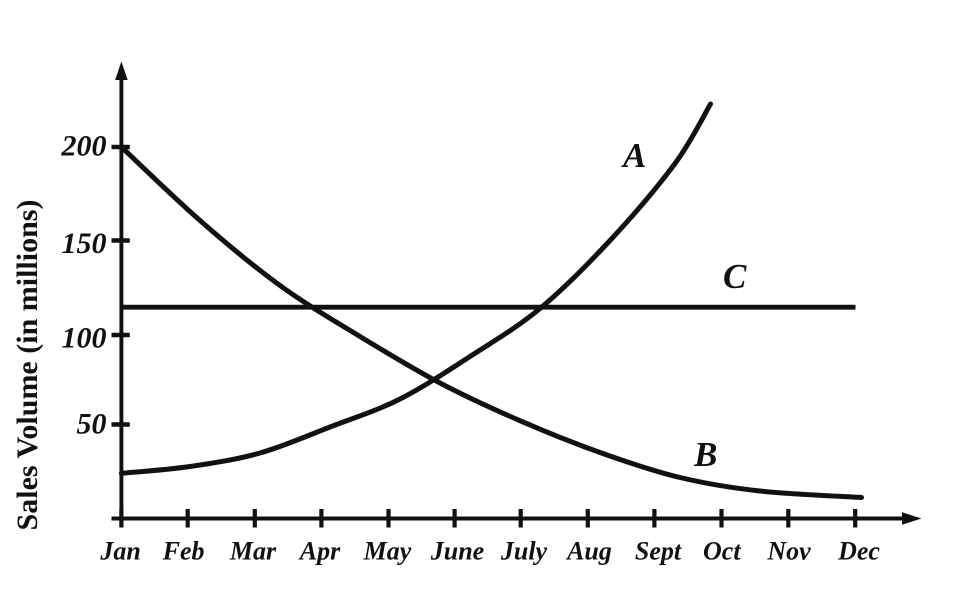  What do you see at coordinates (92, 424) in the screenshot?
I see `svg-text: 50` at bounding box center [92, 424].